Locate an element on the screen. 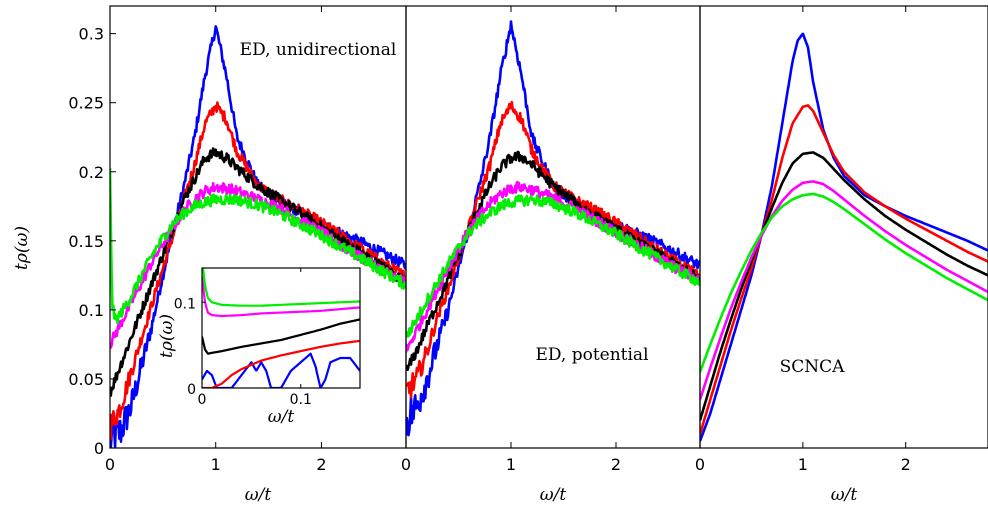 Image resolution: width=988 pixels, height=511 pixels. series-line-red is located at coordinates (281, 363).